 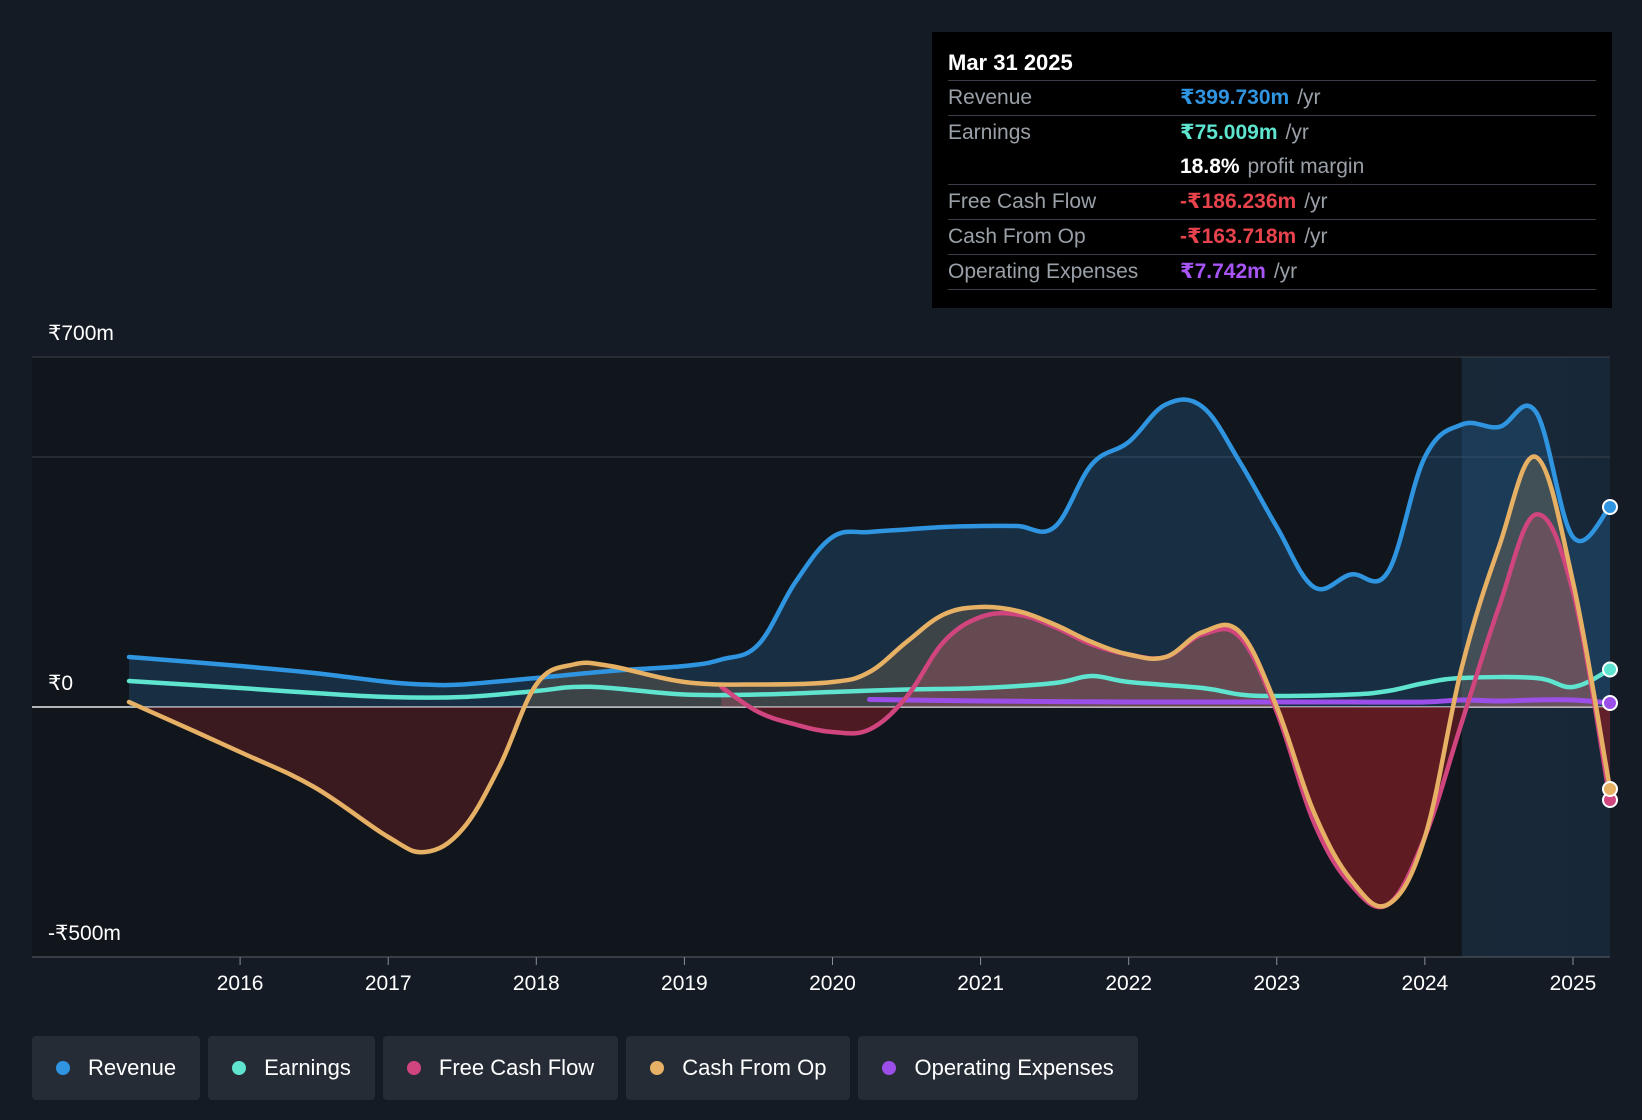 I want to click on tooltip-label: Free Cash Flow, so click(x=1022, y=201).